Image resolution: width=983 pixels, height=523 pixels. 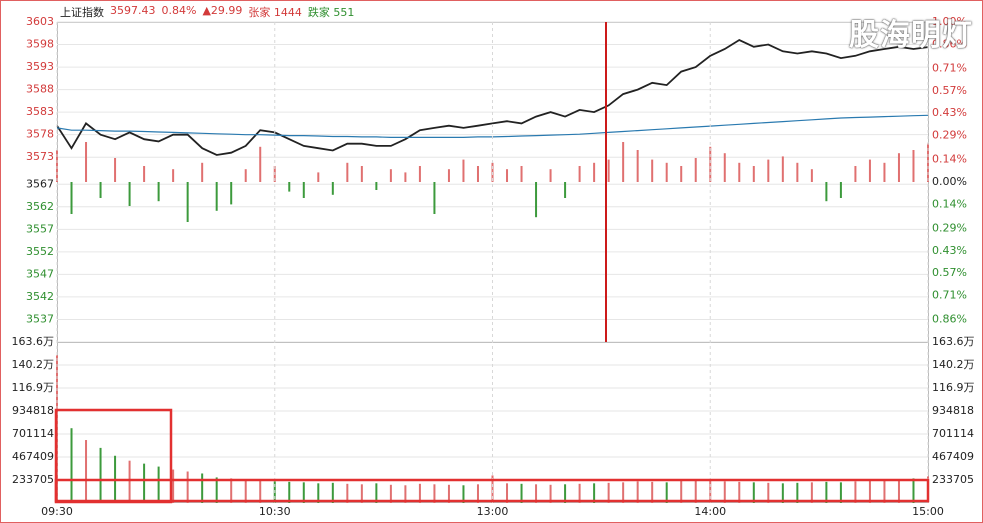 I want to click on x-tick-label: 10:30, so click(x=275, y=511).